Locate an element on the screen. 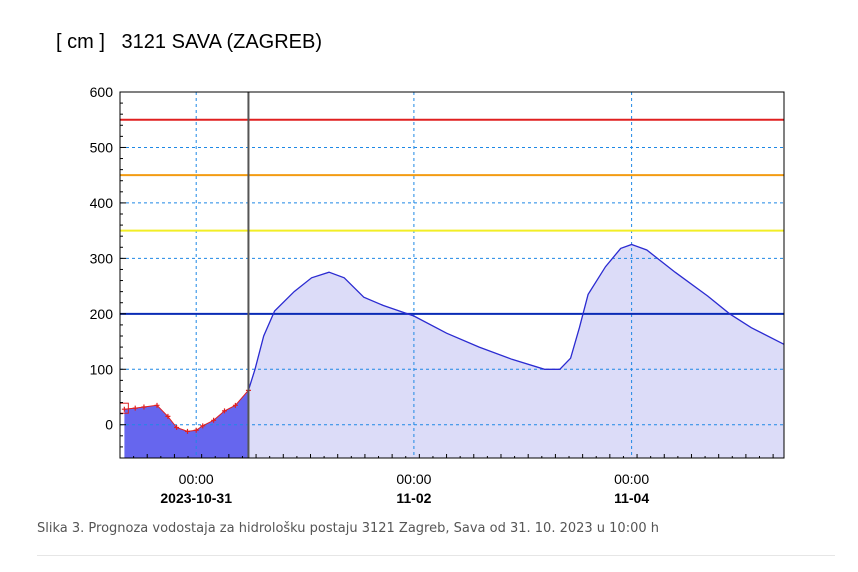 This screenshot has width=858, height=572. observed-start-marker is located at coordinates (124, 408).